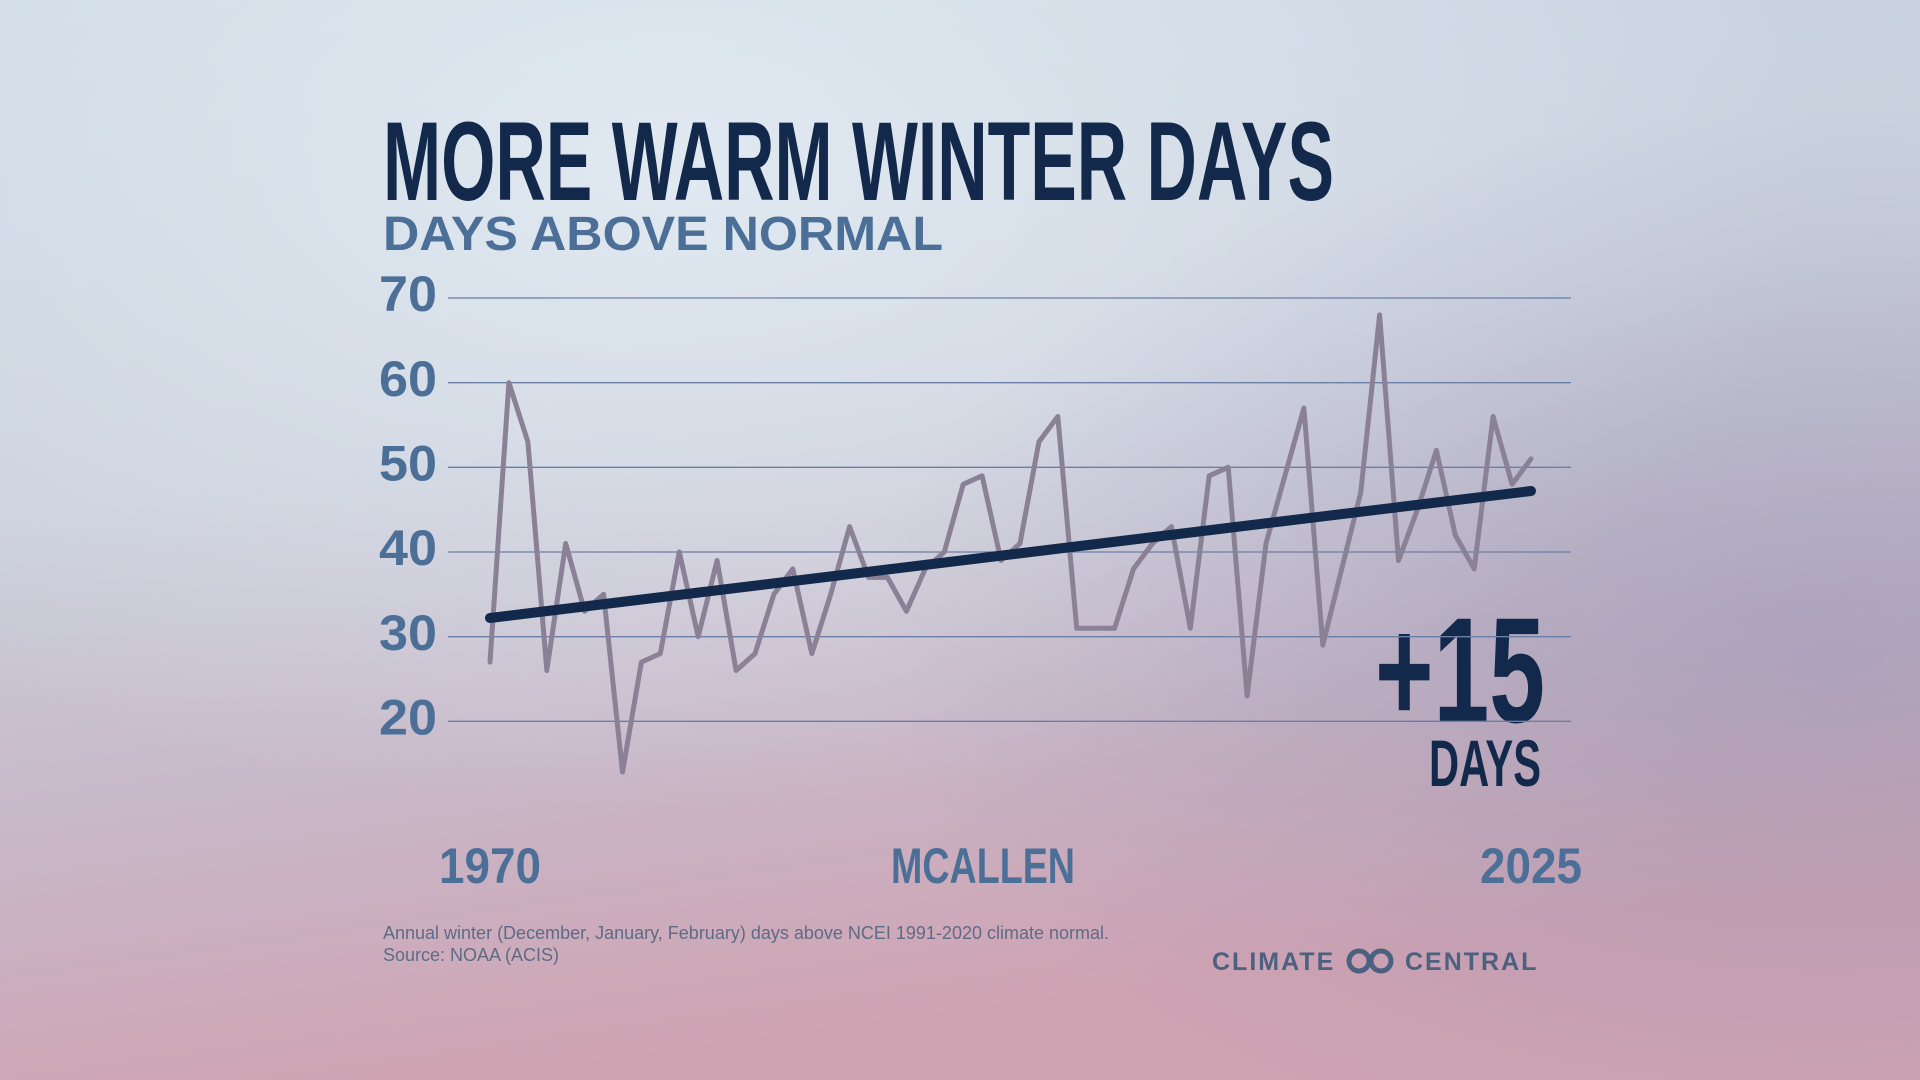 This screenshot has width=1920, height=1080. I want to click on chart-title: MORE WARM WINTER DAYS, so click(858, 161).